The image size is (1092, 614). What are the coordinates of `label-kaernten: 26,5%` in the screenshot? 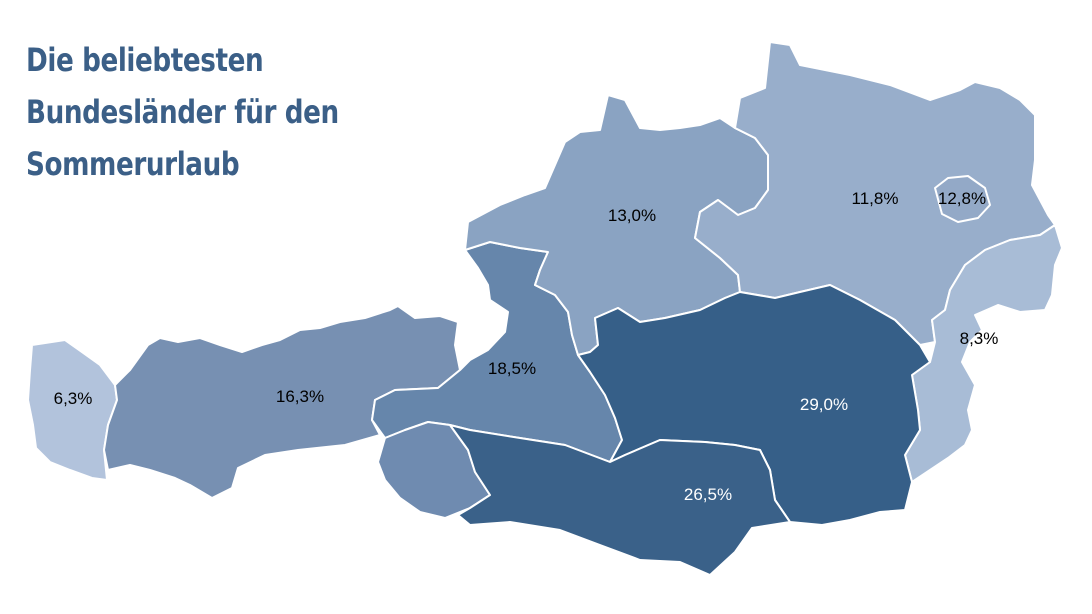 It's located at (708, 494).